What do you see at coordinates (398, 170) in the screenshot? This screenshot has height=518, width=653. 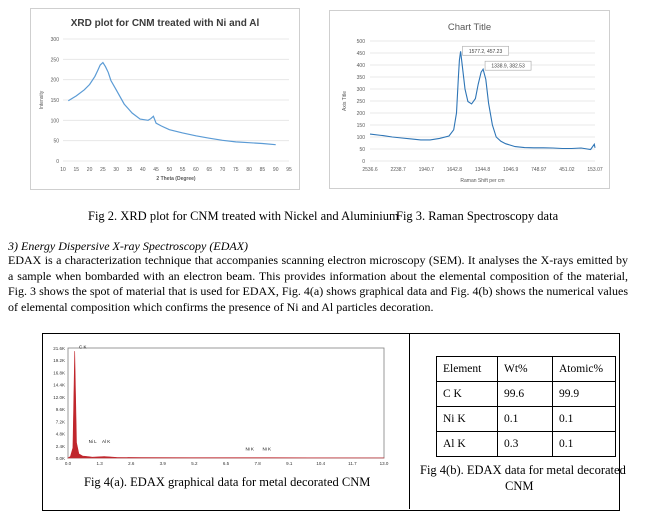 I see `x-tick-label: 2238.7` at bounding box center [398, 170].